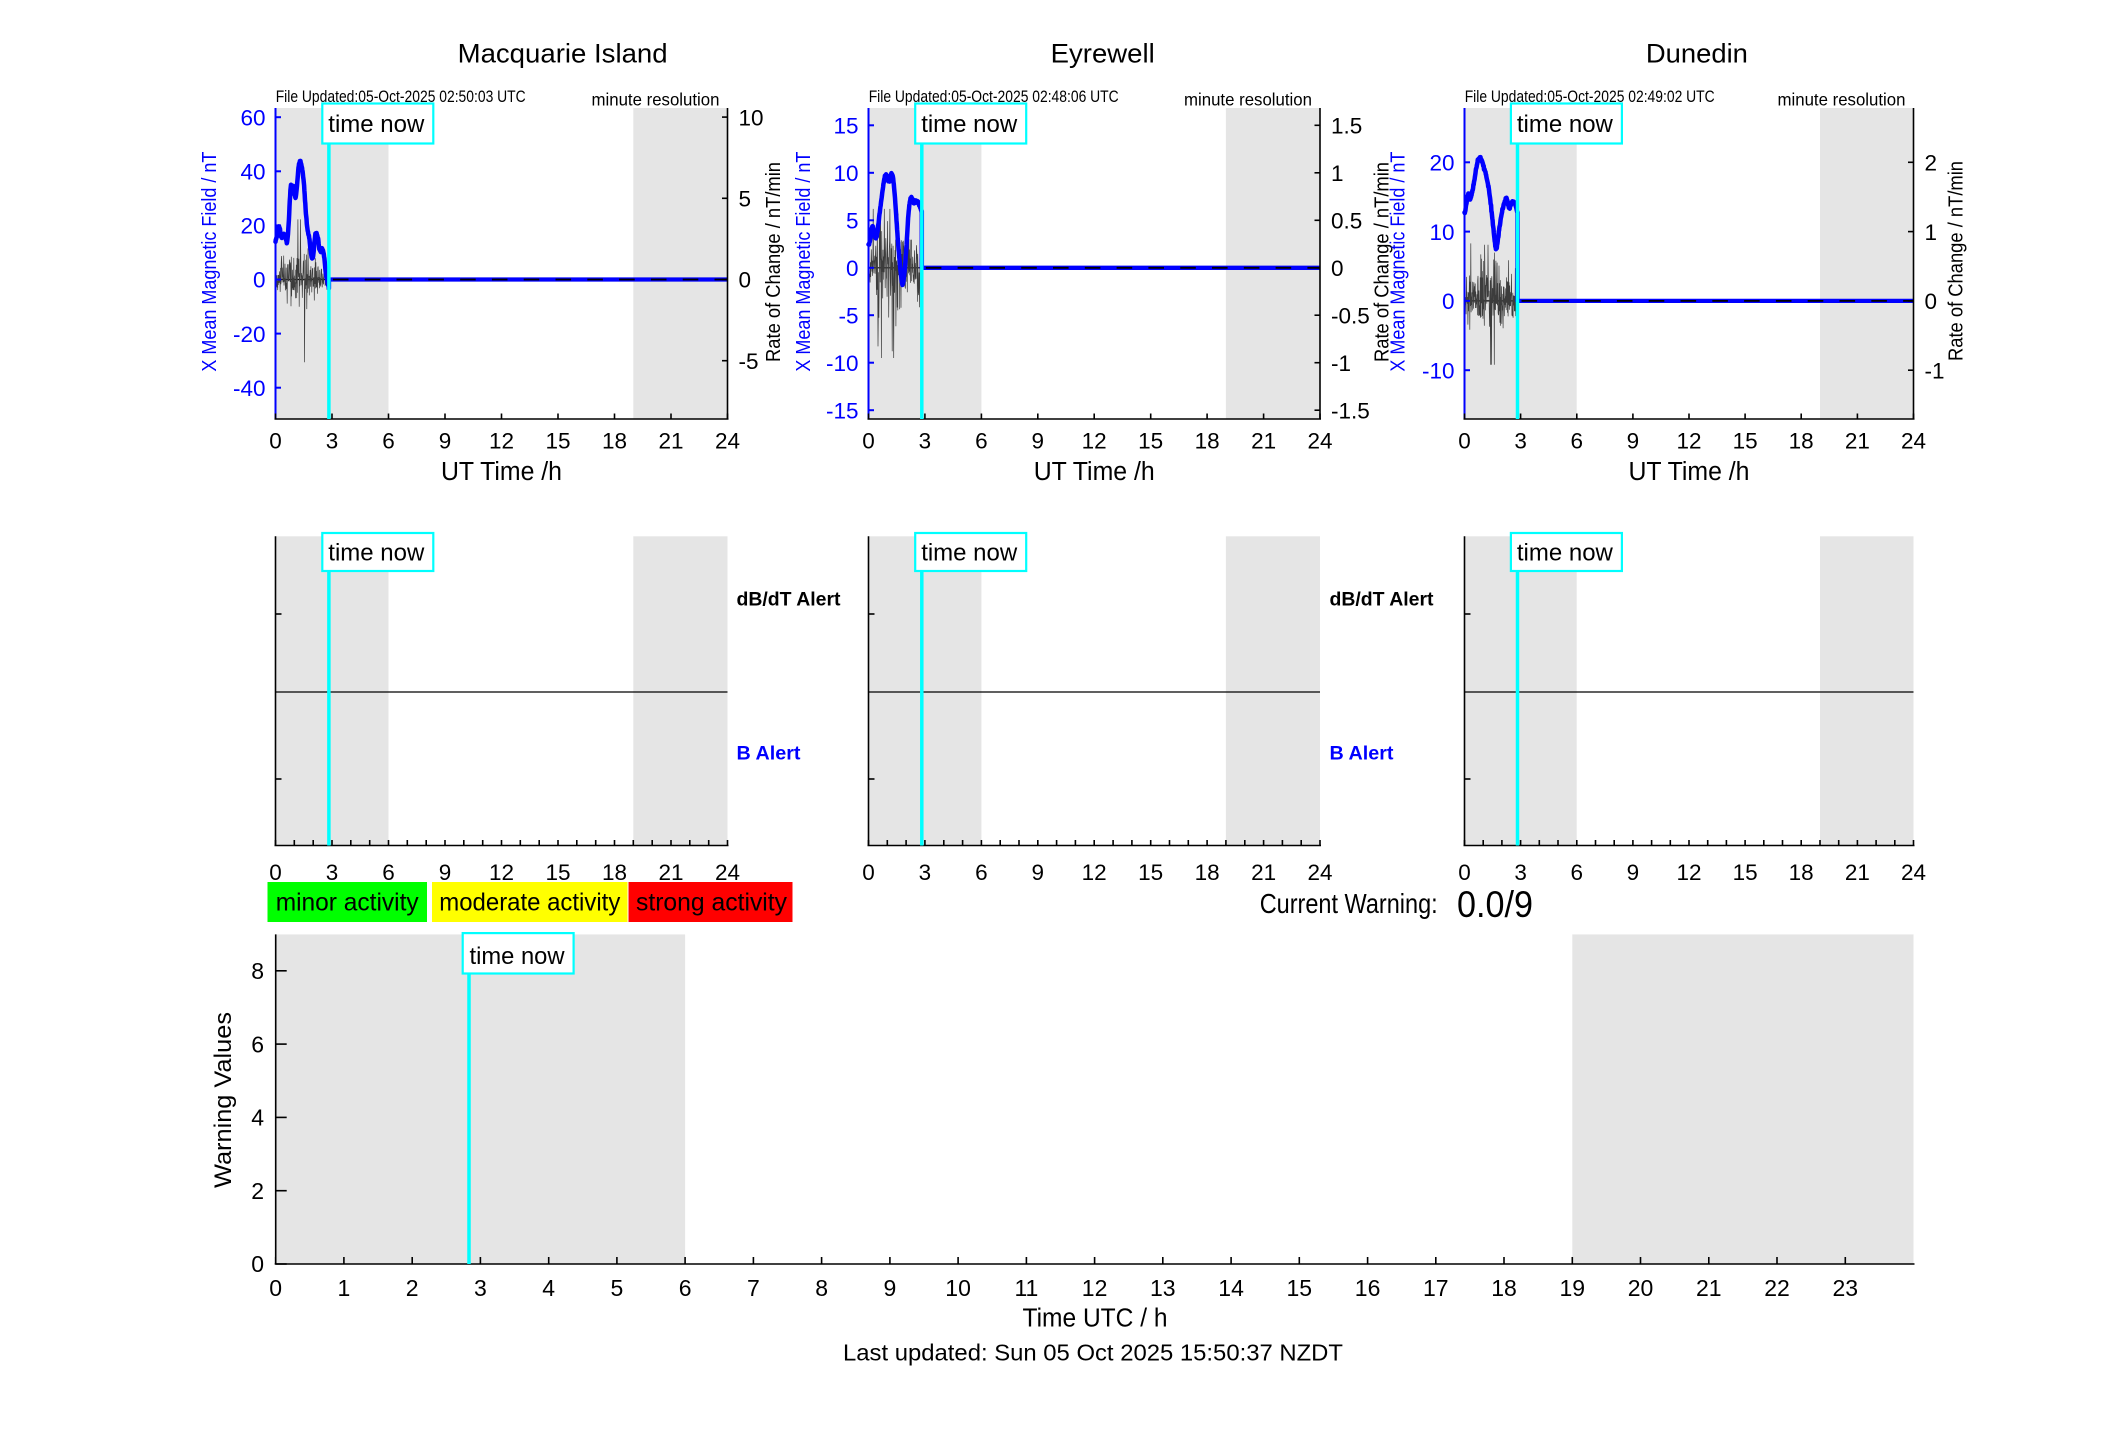  What do you see at coordinates (1495, 904) in the screenshot?
I see `svg-text: 0.0/9` at bounding box center [1495, 904].